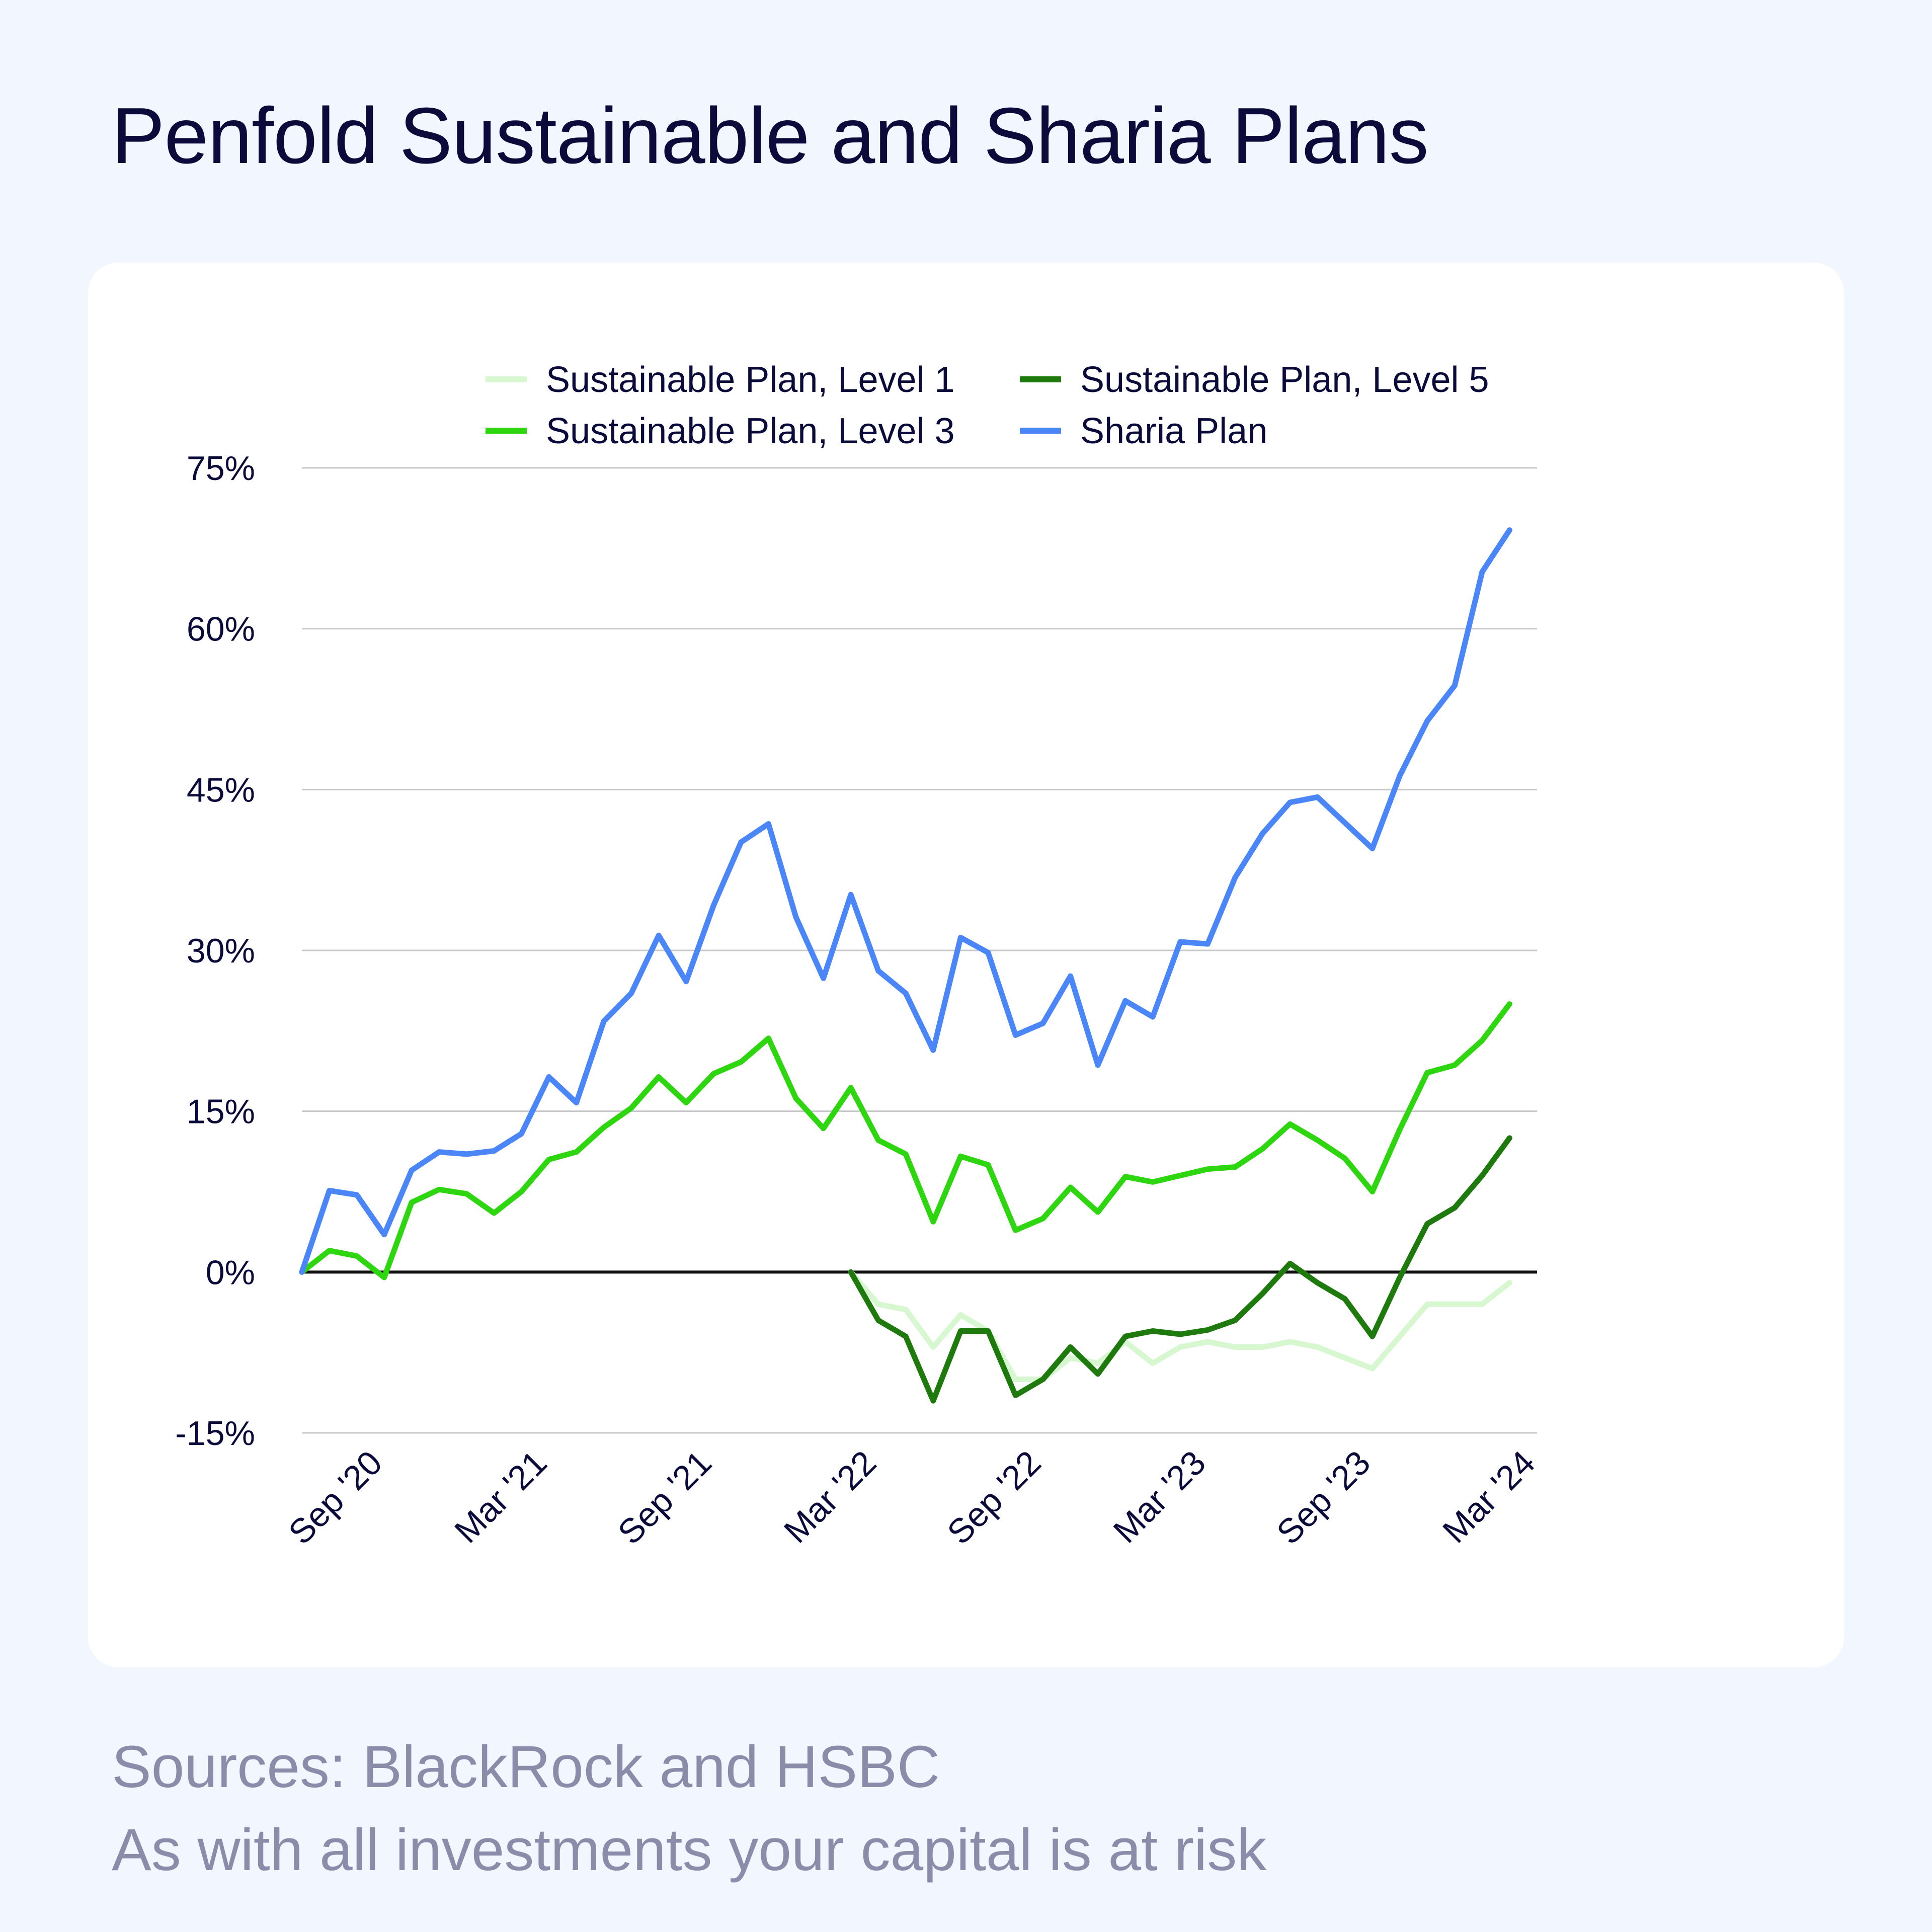  What do you see at coordinates (751, 380) in the screenshot?
I see `legend-label: Sustainable Plan, Level 1` at bounding box center [751, 380].